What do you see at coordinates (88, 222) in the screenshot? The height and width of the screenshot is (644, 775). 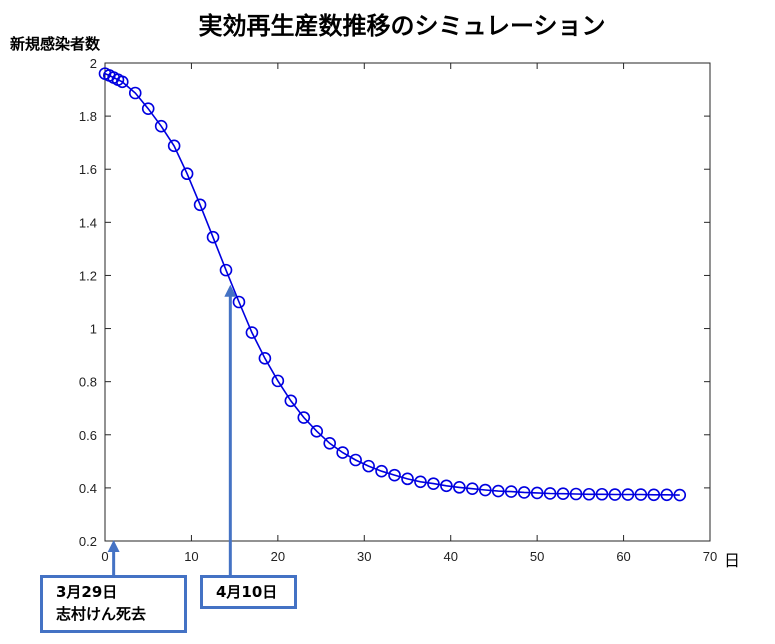 I see `y-tick-label: 1.4` at bounding box center [88, 222].